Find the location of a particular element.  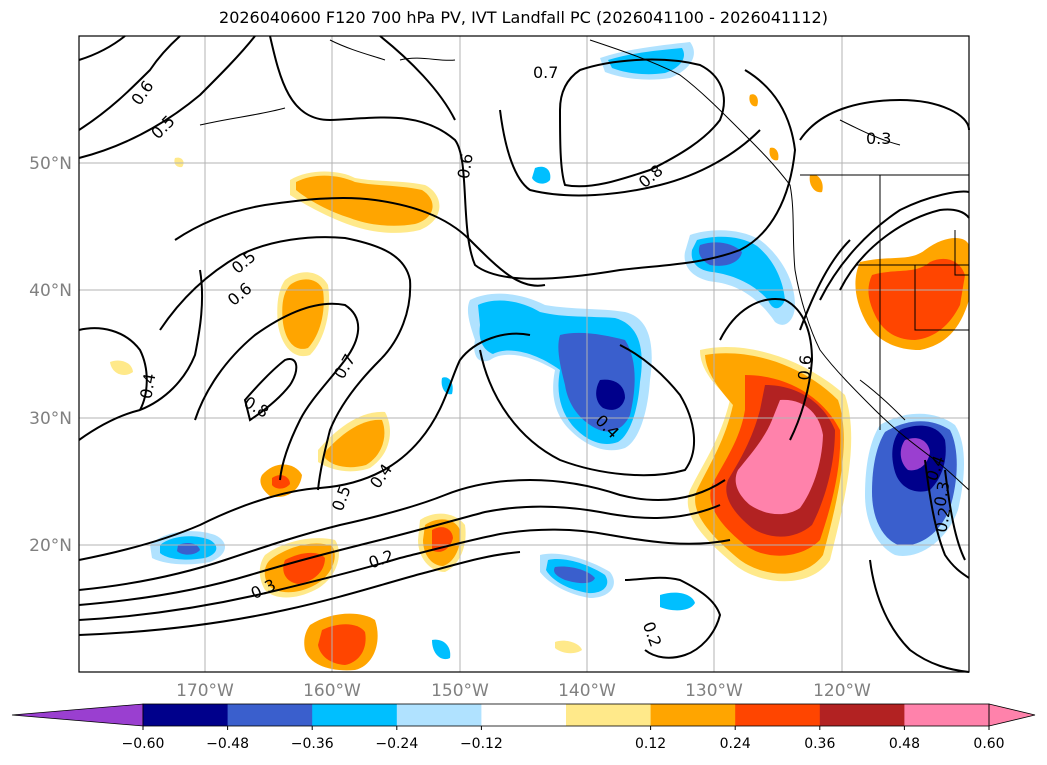

lon-label-140w: 140°W is located at coordinates (587, 691).